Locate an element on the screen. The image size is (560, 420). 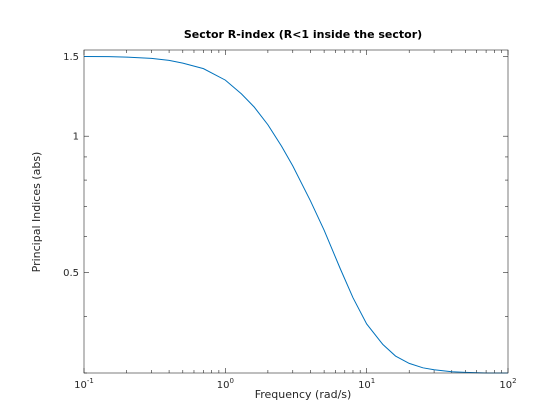
y-axis-label: Principal Indices (abs) is located at coordinates (36, 212).